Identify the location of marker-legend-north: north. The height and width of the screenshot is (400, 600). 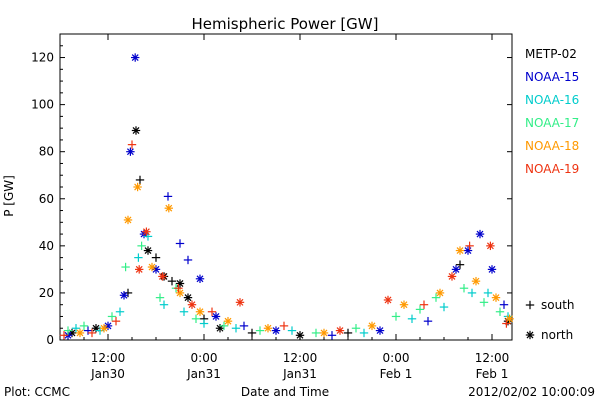
(557, 335).